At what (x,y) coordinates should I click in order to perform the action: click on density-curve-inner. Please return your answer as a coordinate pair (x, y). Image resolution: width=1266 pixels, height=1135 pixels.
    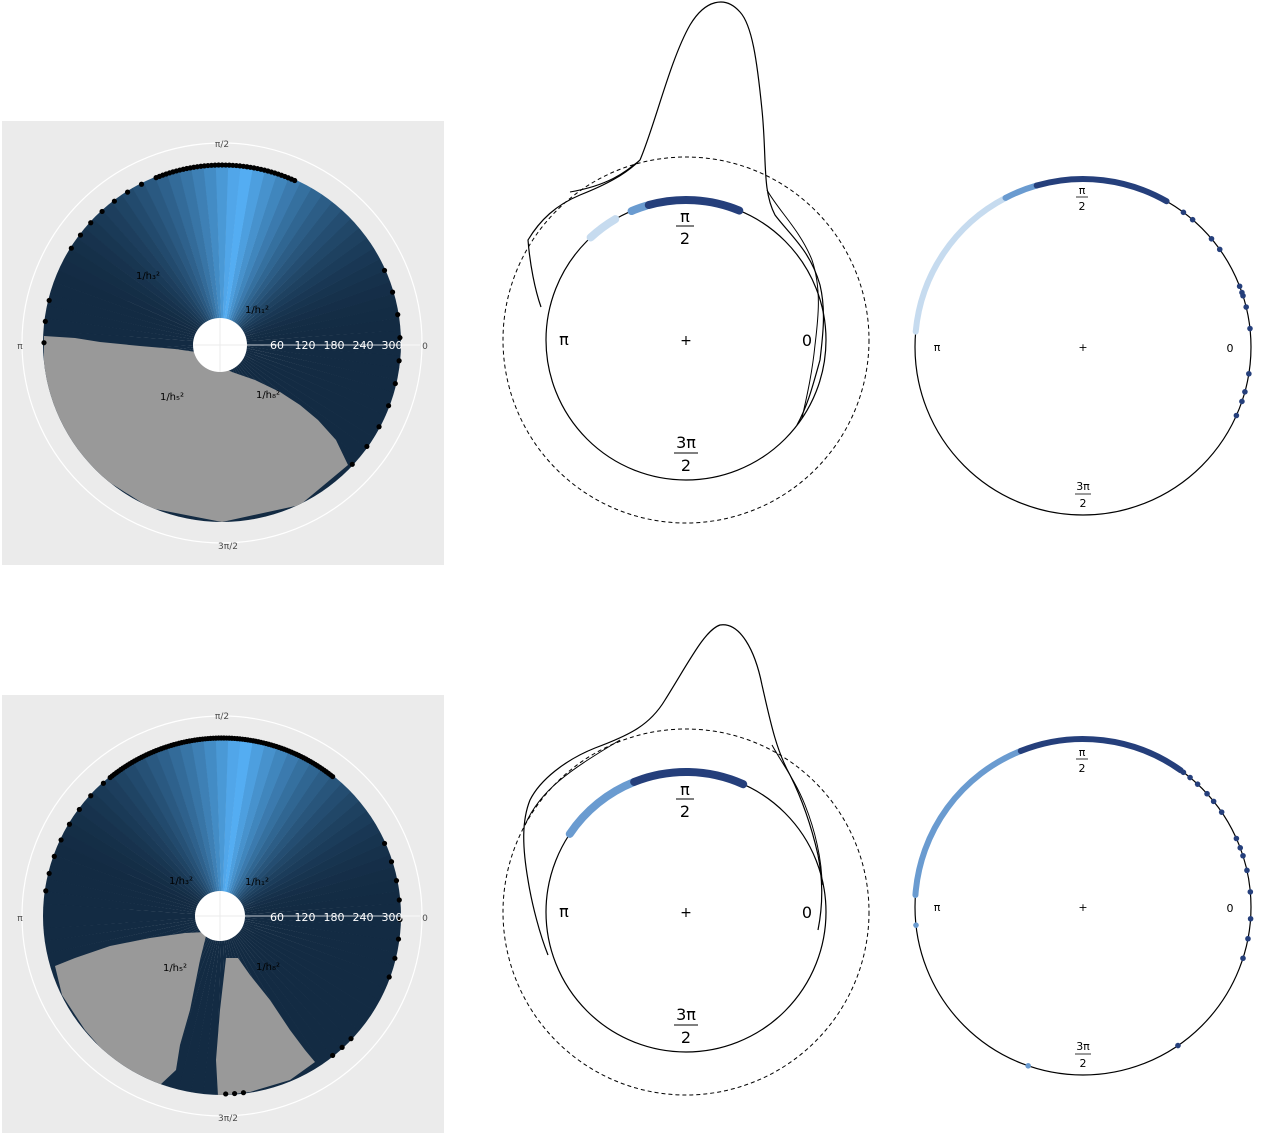
    Looking at the image, I should click on (694, 289).